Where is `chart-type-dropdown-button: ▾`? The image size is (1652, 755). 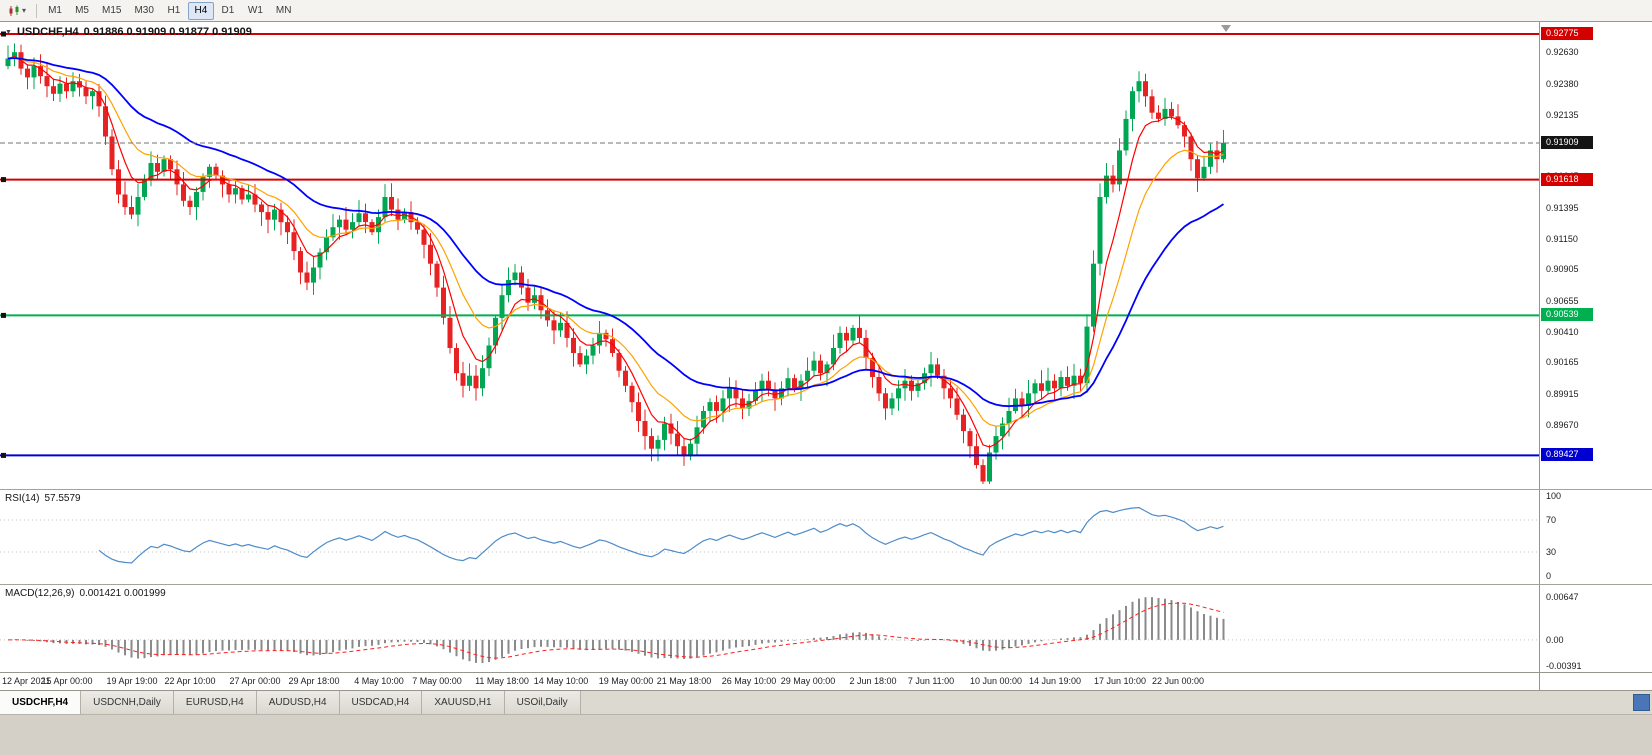 chart-type-dropdown-button: ▾ is located at coordinates (17, 11).